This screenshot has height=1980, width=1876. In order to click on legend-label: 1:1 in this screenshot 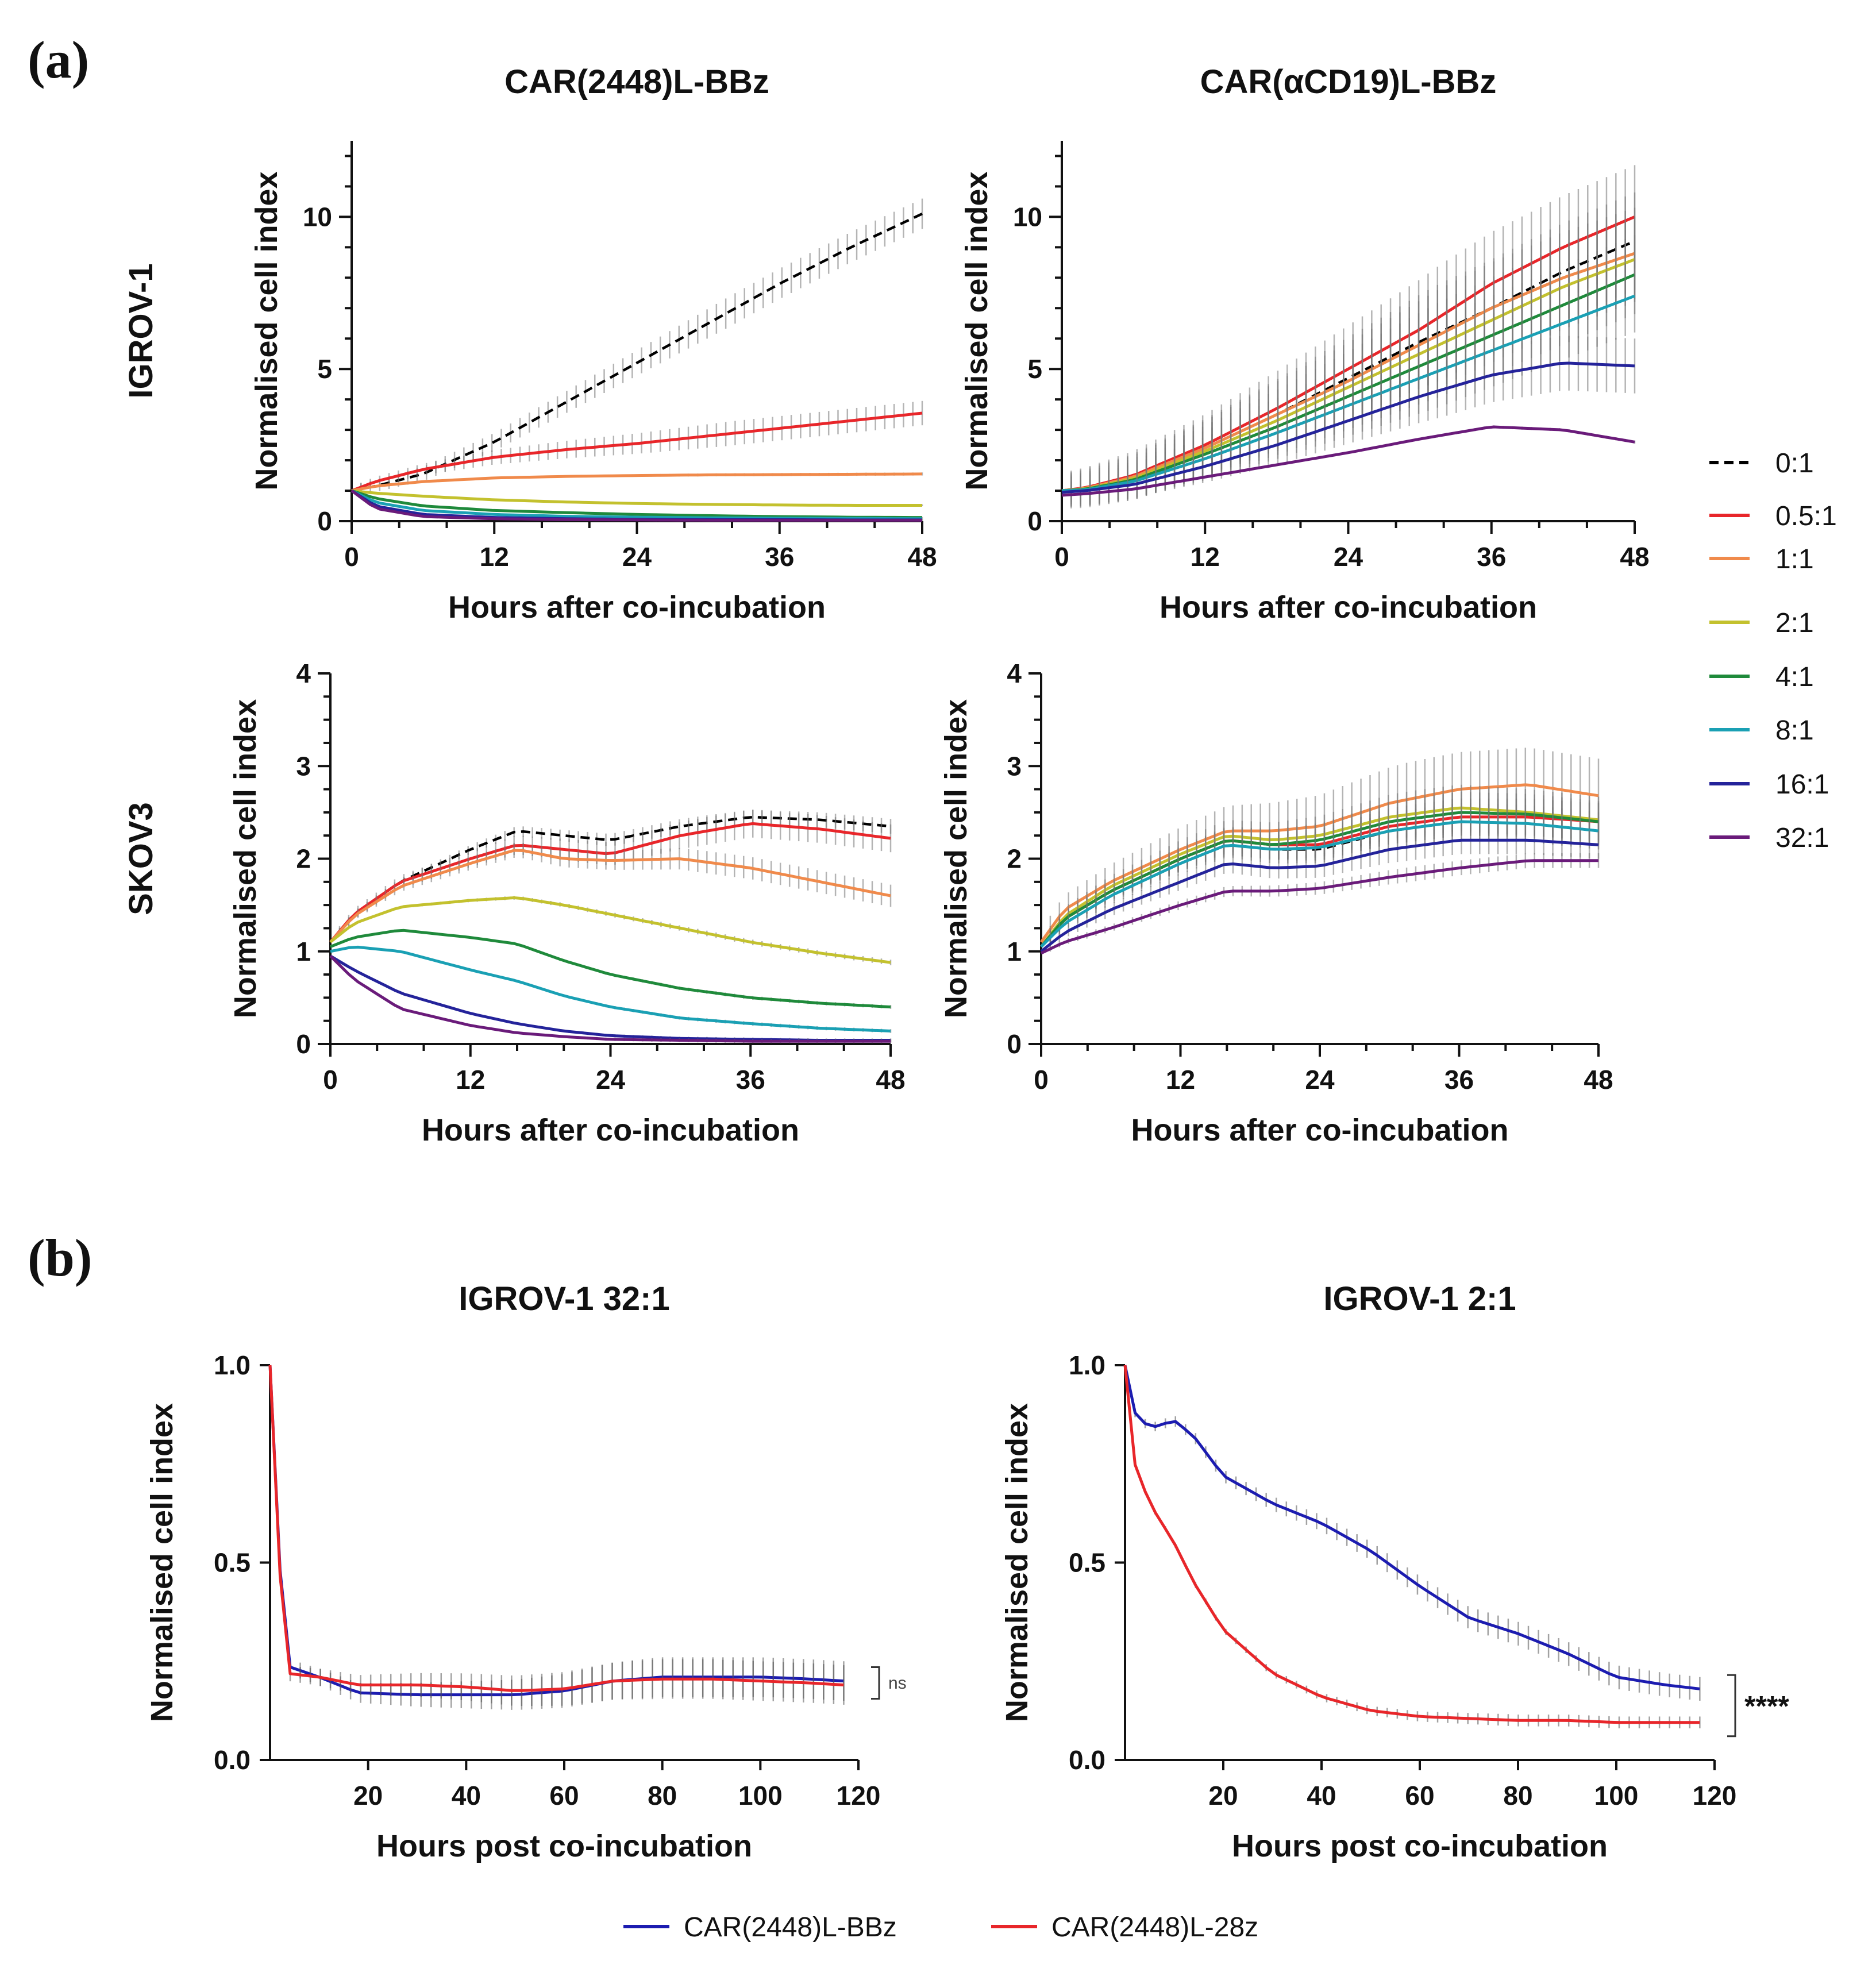, I will do `click(1794, 559)`.